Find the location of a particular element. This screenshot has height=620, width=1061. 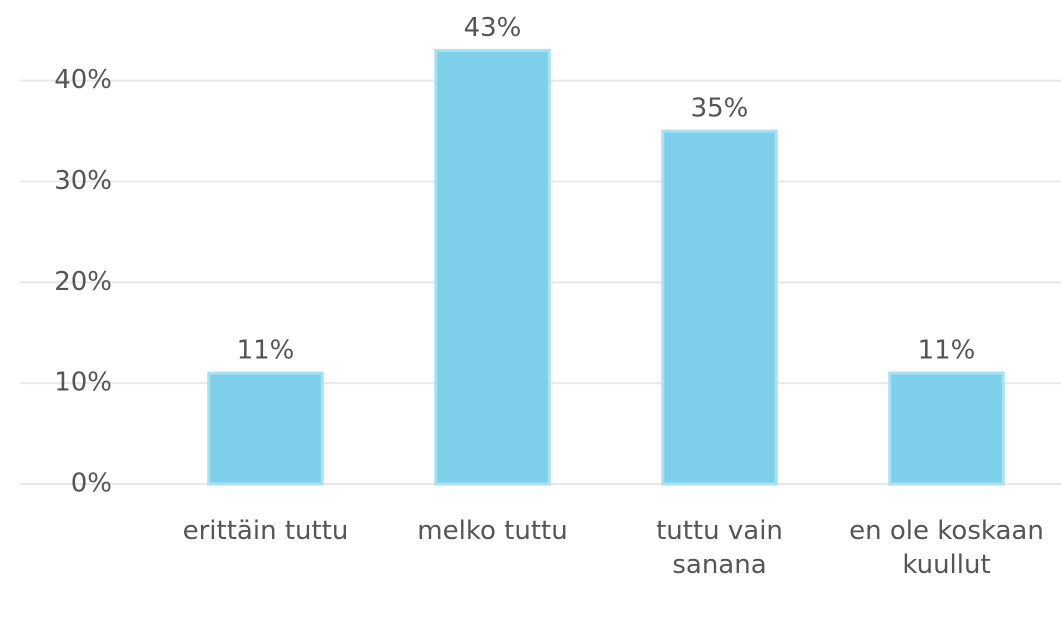

x-tick-label: tuttu vain sanana is located at coordinates (719, 548).